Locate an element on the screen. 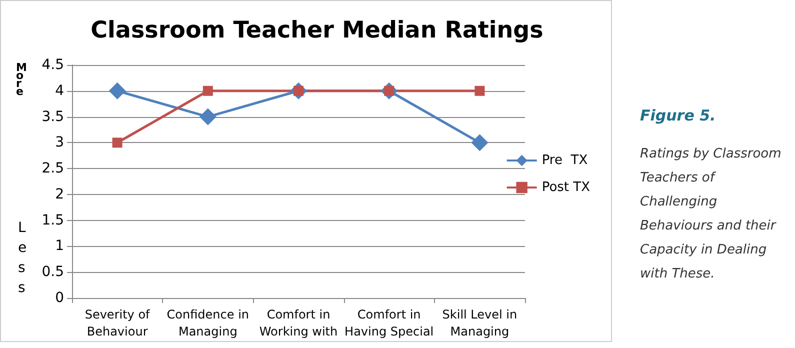  y-tick-label: 2.5 is located at coordinates (53, 168).